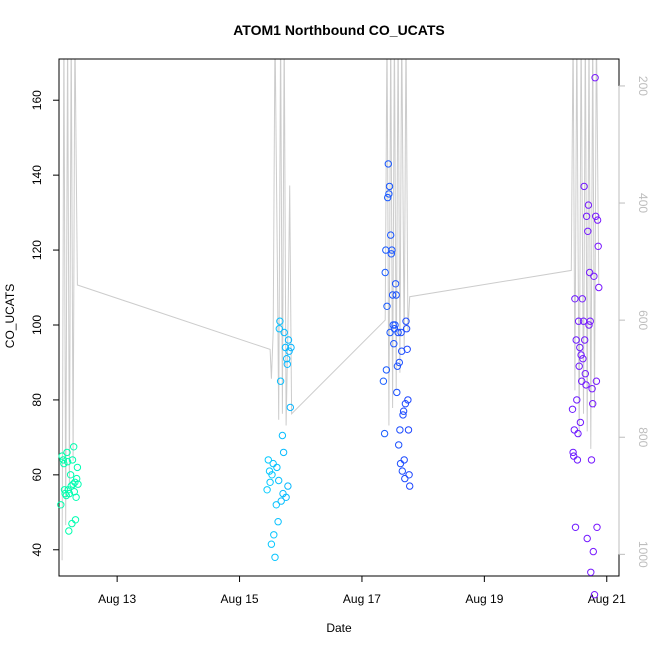  I want to click on x-tick-label: Aug 17, so click(362, 599).